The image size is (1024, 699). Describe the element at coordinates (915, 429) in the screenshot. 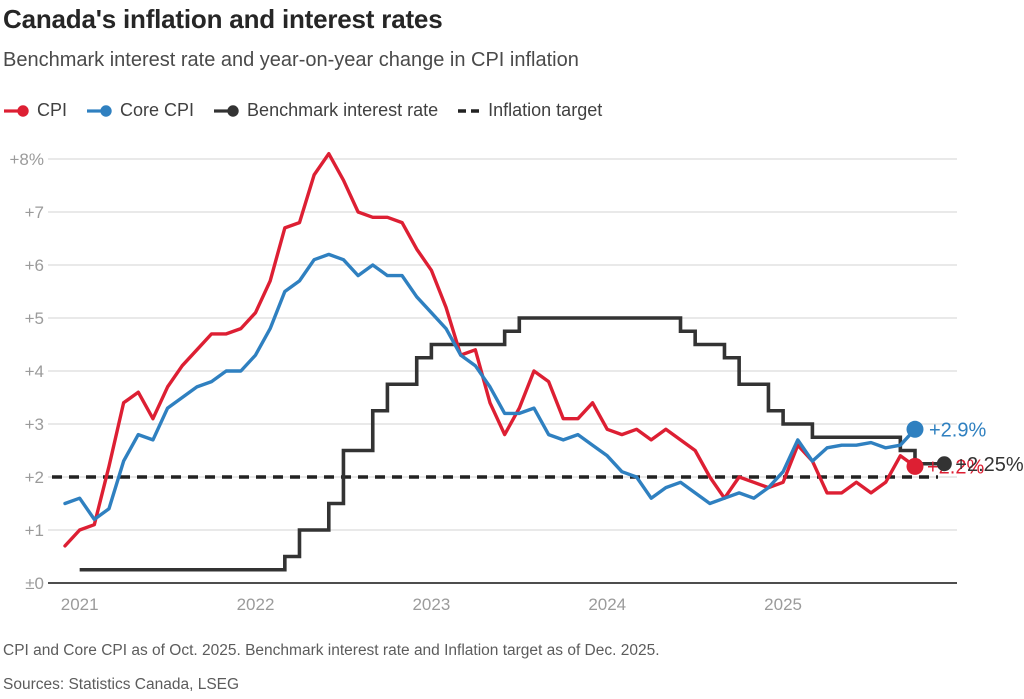

I see `core-cpi-end-dot` at that location.